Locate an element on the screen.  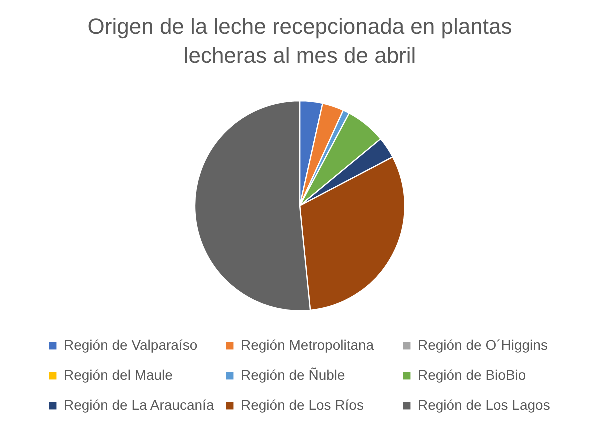
chart-title: Origen de la leche recepcionada en plantas lecheras al mes de abril is located at coordinates (300, 41).